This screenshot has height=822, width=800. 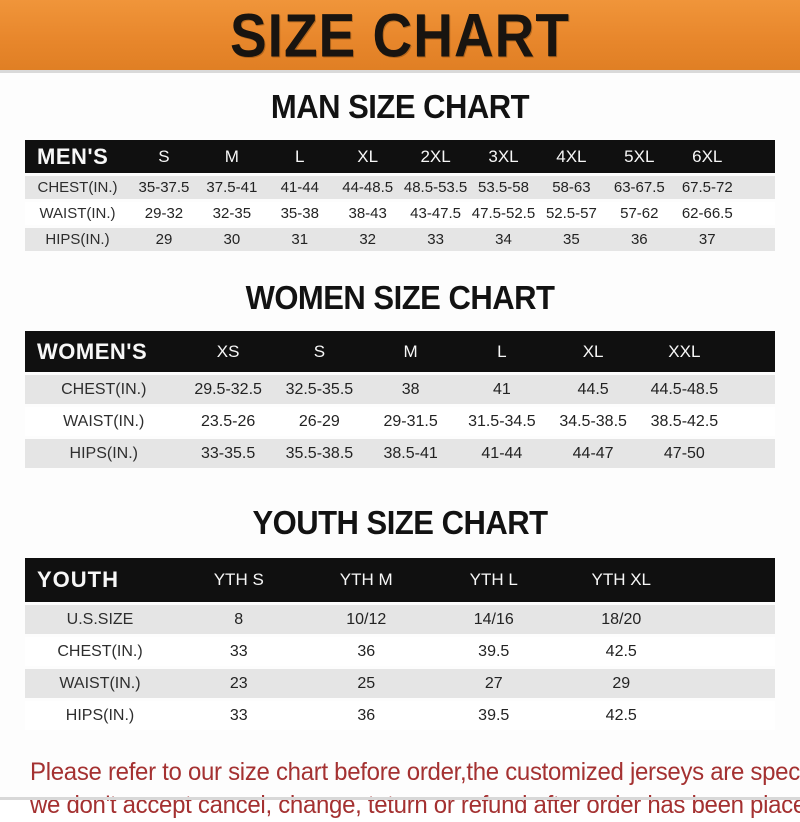 What do you see at coordinates (299, 239) in the screenshot?
I see `size-value-cell: 31` at bounding box center [299, 239].